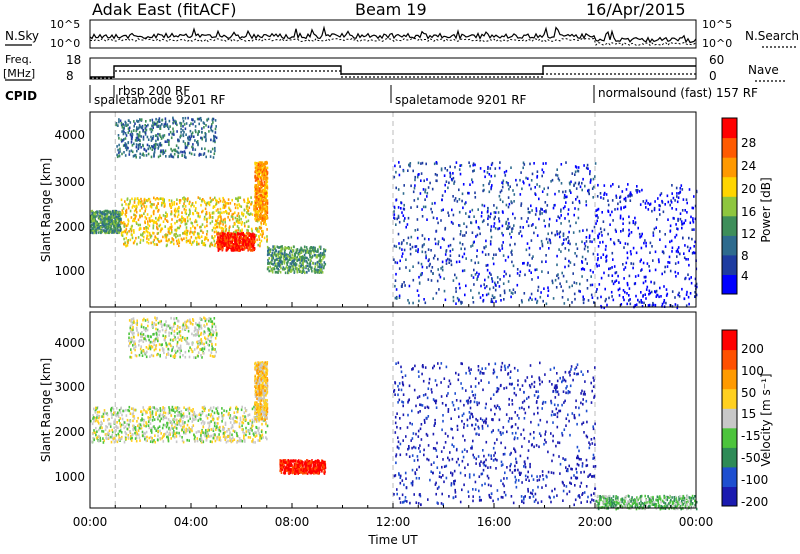  Describe the element at coordinates (745, 256) in the screenshot. I see `power-cbar-tick-8: 8` at that location.